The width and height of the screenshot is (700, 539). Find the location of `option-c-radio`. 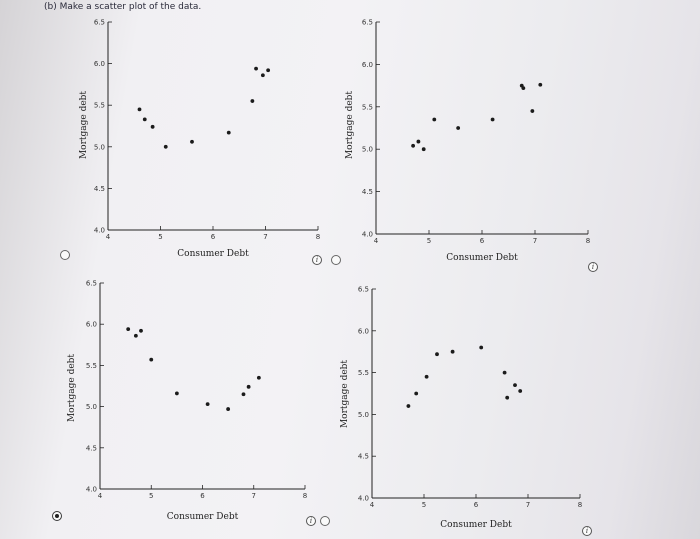

option-c-radio is located at coordinates (57, 516).